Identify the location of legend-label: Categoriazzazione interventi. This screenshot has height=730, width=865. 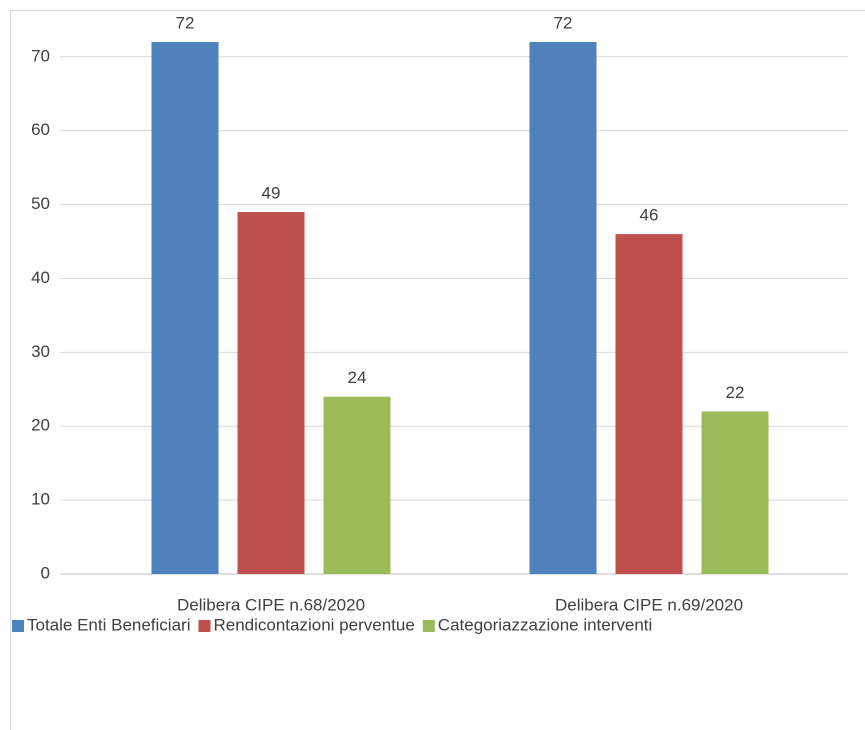
(545, 624).